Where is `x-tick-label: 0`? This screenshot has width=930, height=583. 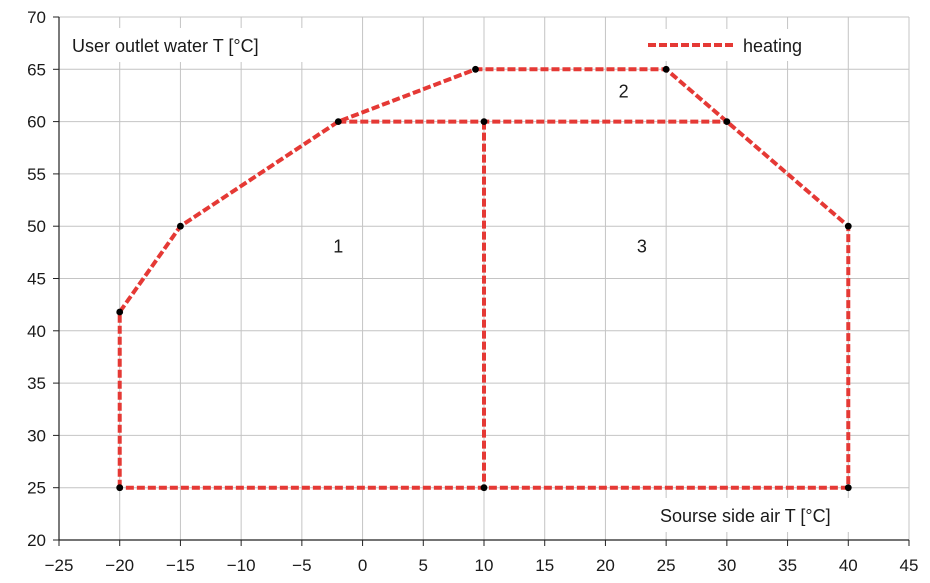
x-tick-label: 0 is located at coordinates (362, 565).